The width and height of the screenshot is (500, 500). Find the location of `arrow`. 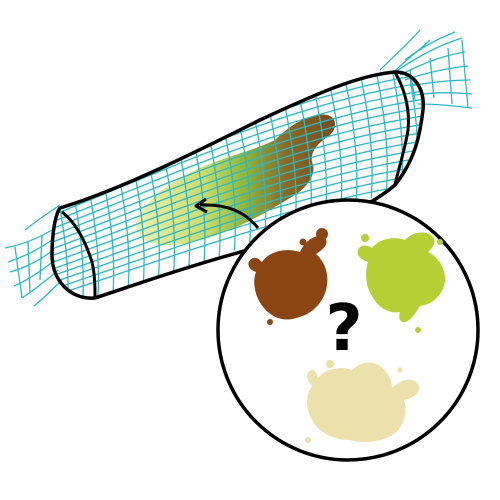

arrow is located at coordinates (227, 213).